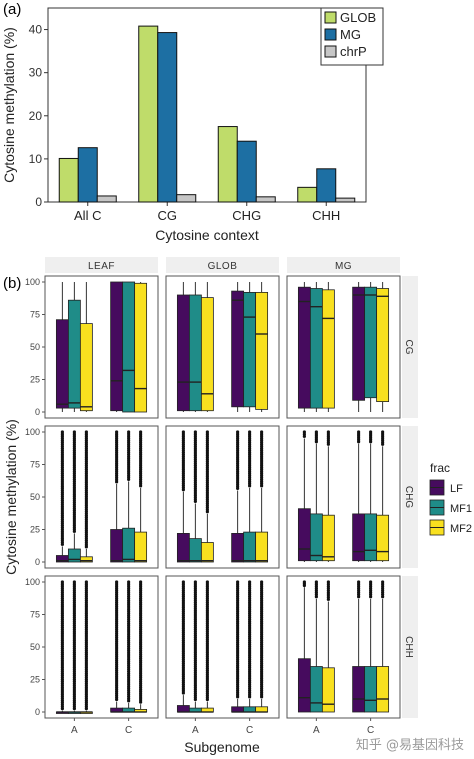 The image size is (474, 759). What do you see at coordinates (326, 215) in the screenshot?
I see `x-tick-label: CHH` at bounding box center [326, 215].